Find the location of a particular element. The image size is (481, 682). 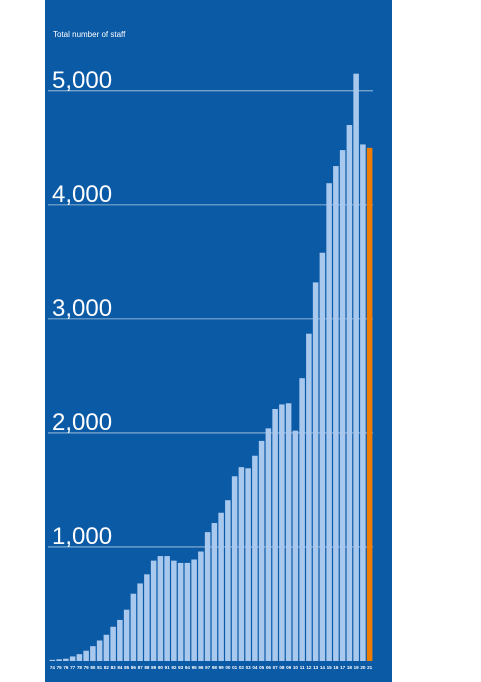

x-tick-label: 81 is located at coordinates (100, 667).